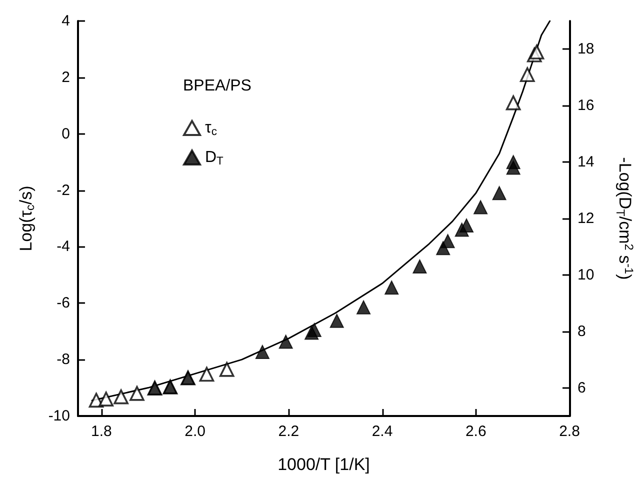 The width and height of the screenshot is (643, 483). I want to click on x-tick-label: 2.8, so click(569, 431).